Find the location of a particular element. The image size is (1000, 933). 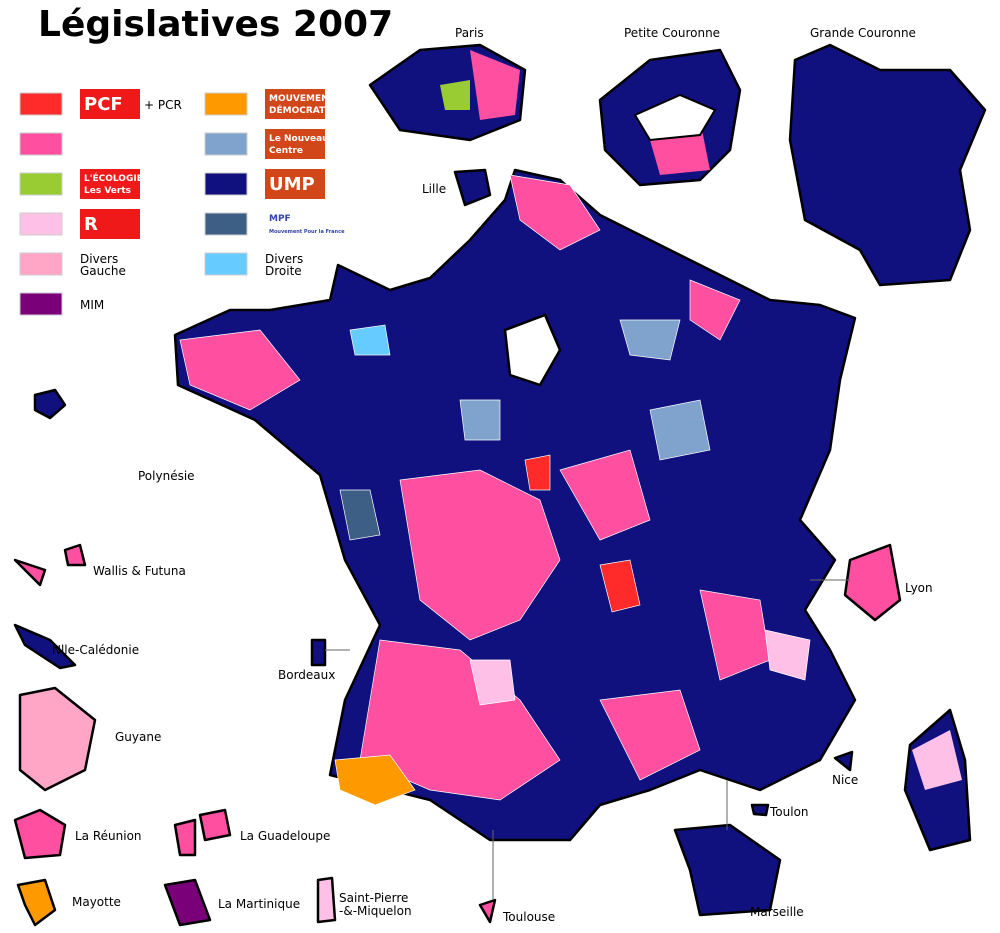

legend-logo-text: DÉMOCRATE is located at coordinates (300, 110).